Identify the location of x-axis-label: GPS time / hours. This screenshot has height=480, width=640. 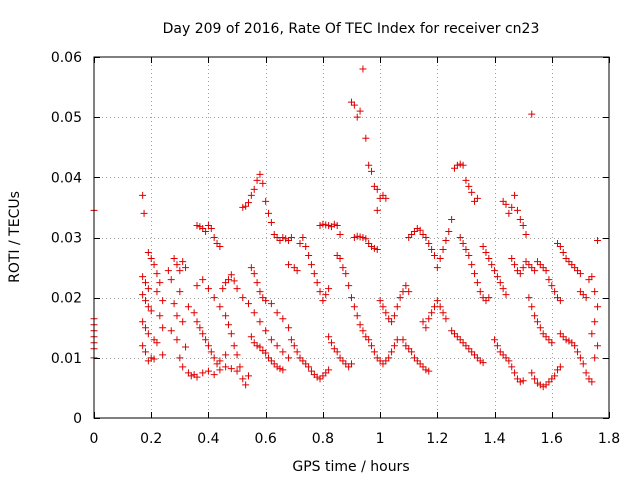
(350, 467).